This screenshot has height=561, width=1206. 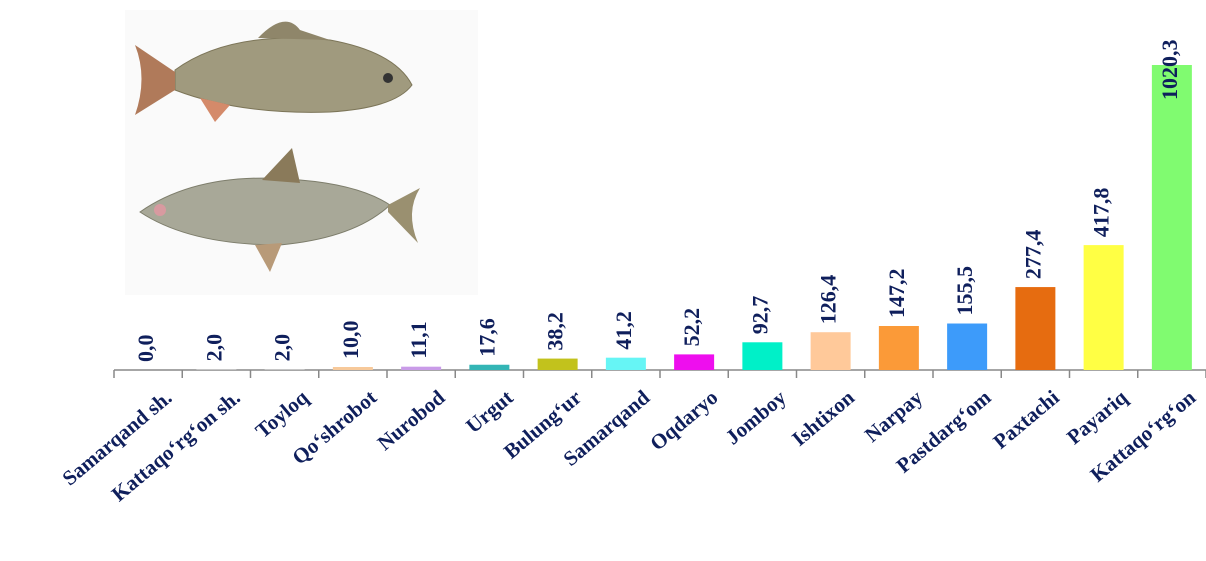 I want to click on value-label: 417,8, so click(x=1101, y=213).